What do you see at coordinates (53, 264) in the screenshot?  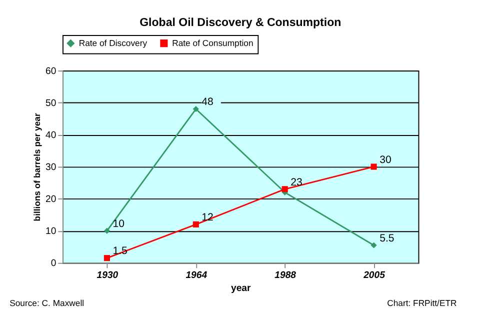 I see `y-tick-label: 0` at bounding box center [53, 264].